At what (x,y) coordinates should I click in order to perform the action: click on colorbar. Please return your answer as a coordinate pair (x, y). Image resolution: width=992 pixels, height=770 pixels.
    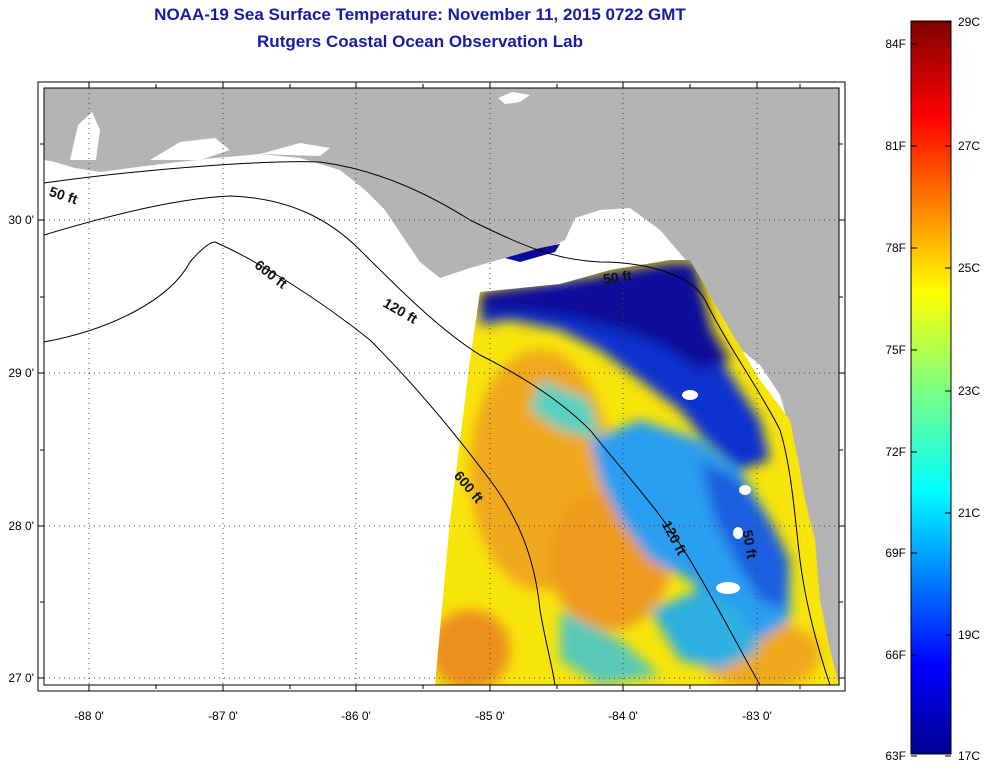
    Looking at the image, I should click on (931, 387).